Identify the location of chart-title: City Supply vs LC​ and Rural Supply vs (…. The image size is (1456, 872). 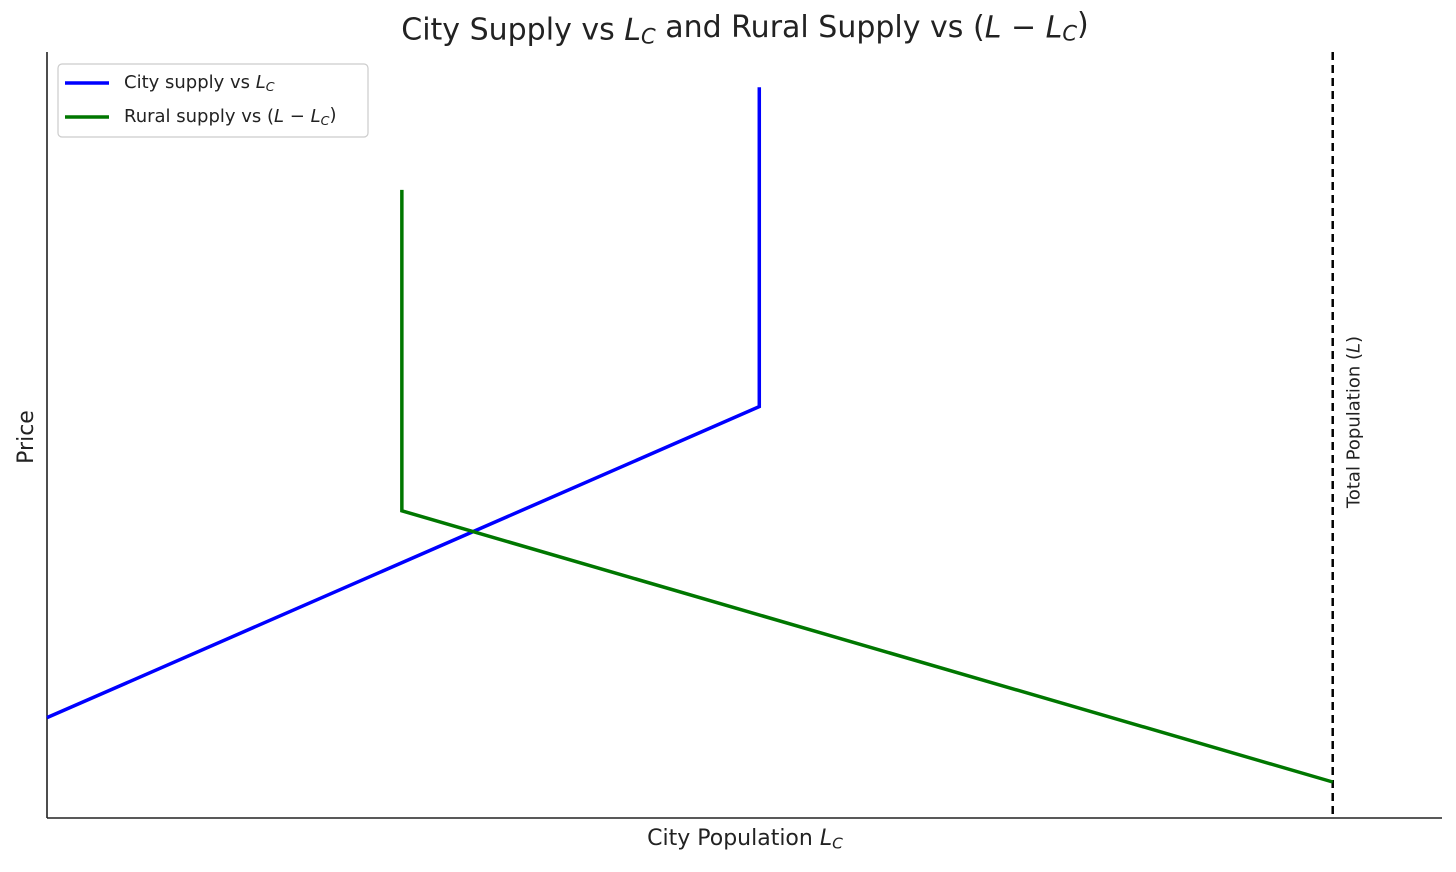
(744, 27).